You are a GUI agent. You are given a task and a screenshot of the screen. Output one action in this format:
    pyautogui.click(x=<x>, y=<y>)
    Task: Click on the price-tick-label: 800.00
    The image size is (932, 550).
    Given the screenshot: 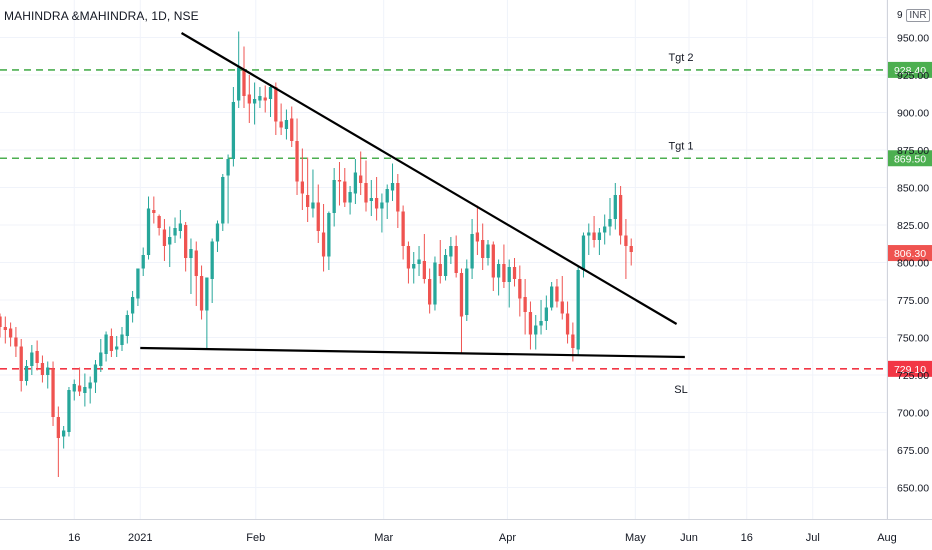 What is the action you would take?
    pyautogui.click(x=913, y=264)
    